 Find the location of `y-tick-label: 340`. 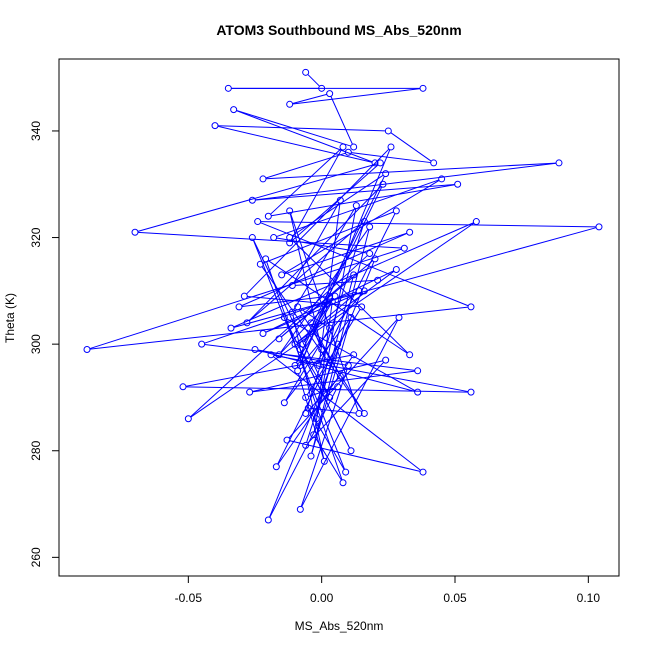

y-tick-label: 340 is located at coordinates (36, 131).